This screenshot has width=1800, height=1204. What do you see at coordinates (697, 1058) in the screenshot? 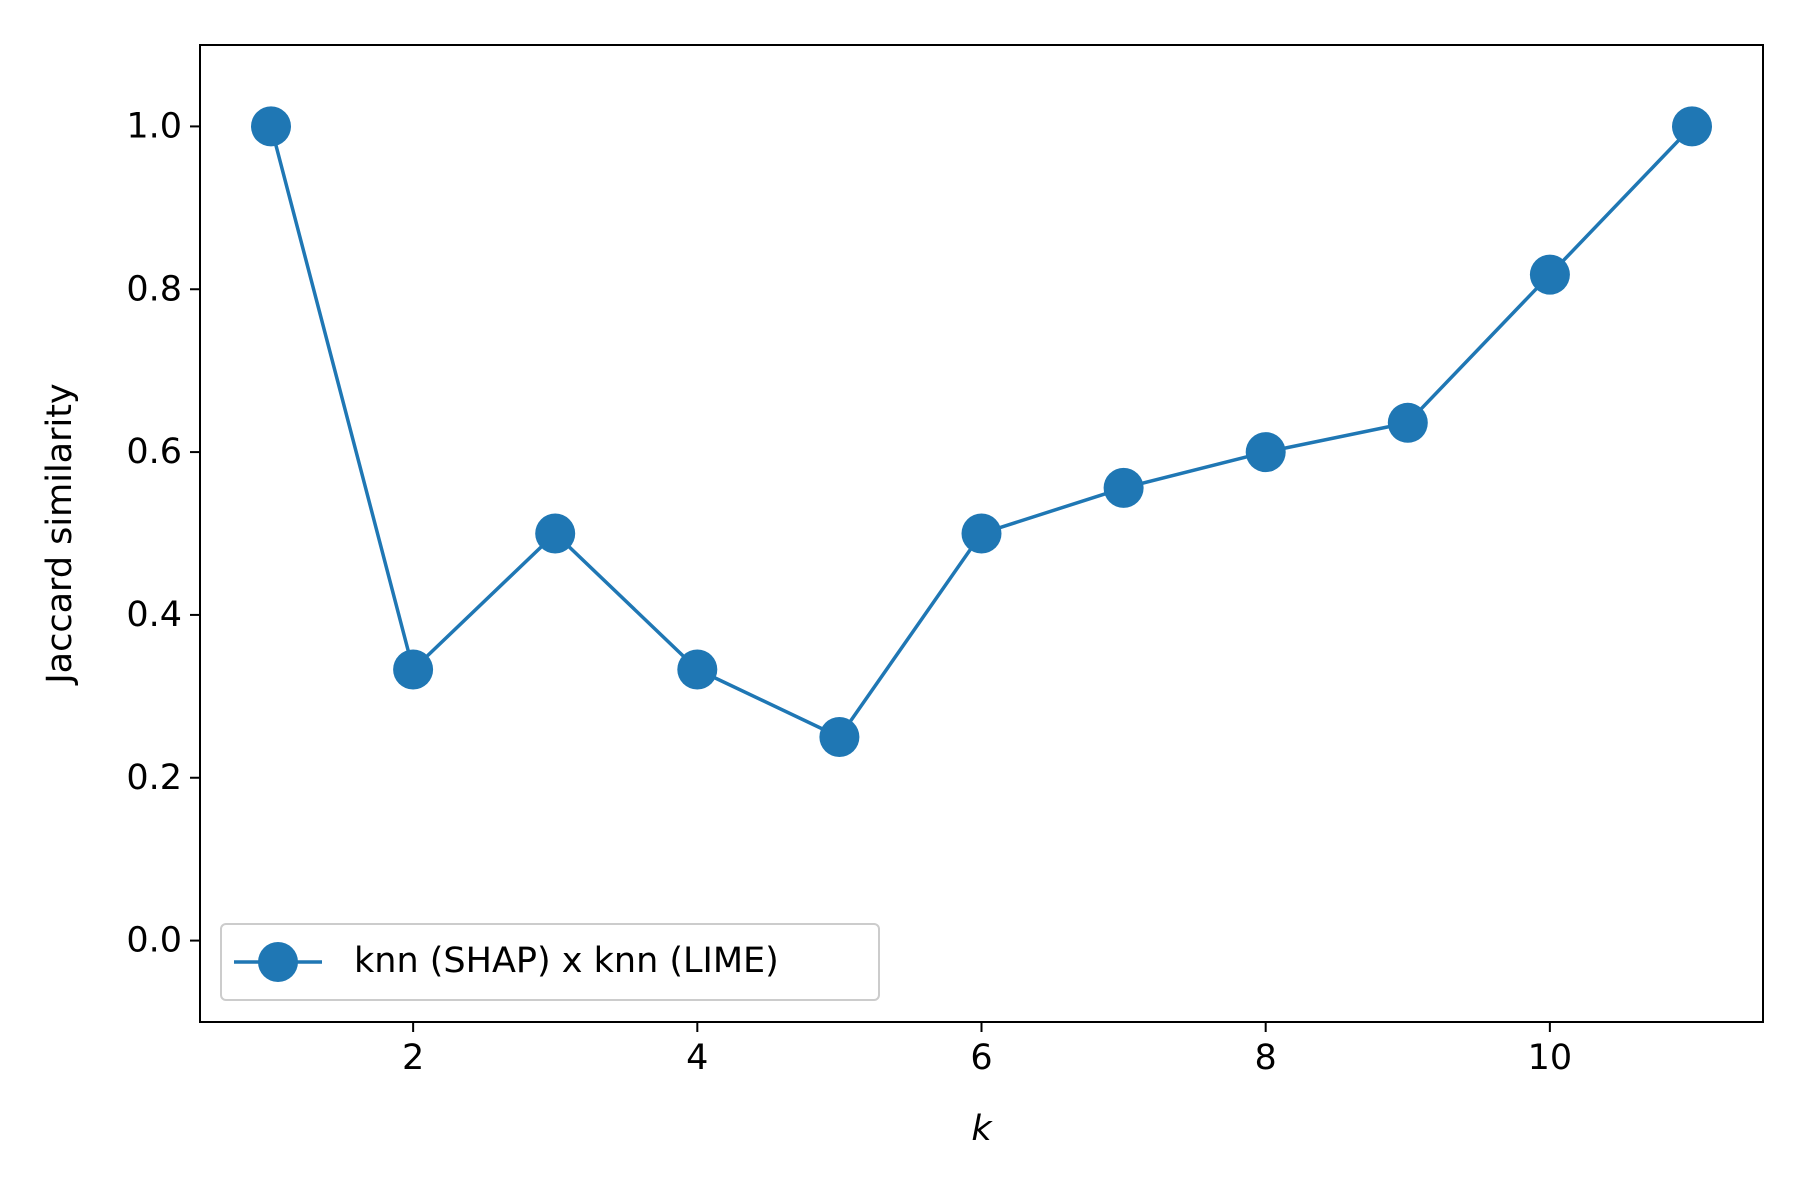
I see `x-tick-label: 4` at bounding box center [697, 1058].